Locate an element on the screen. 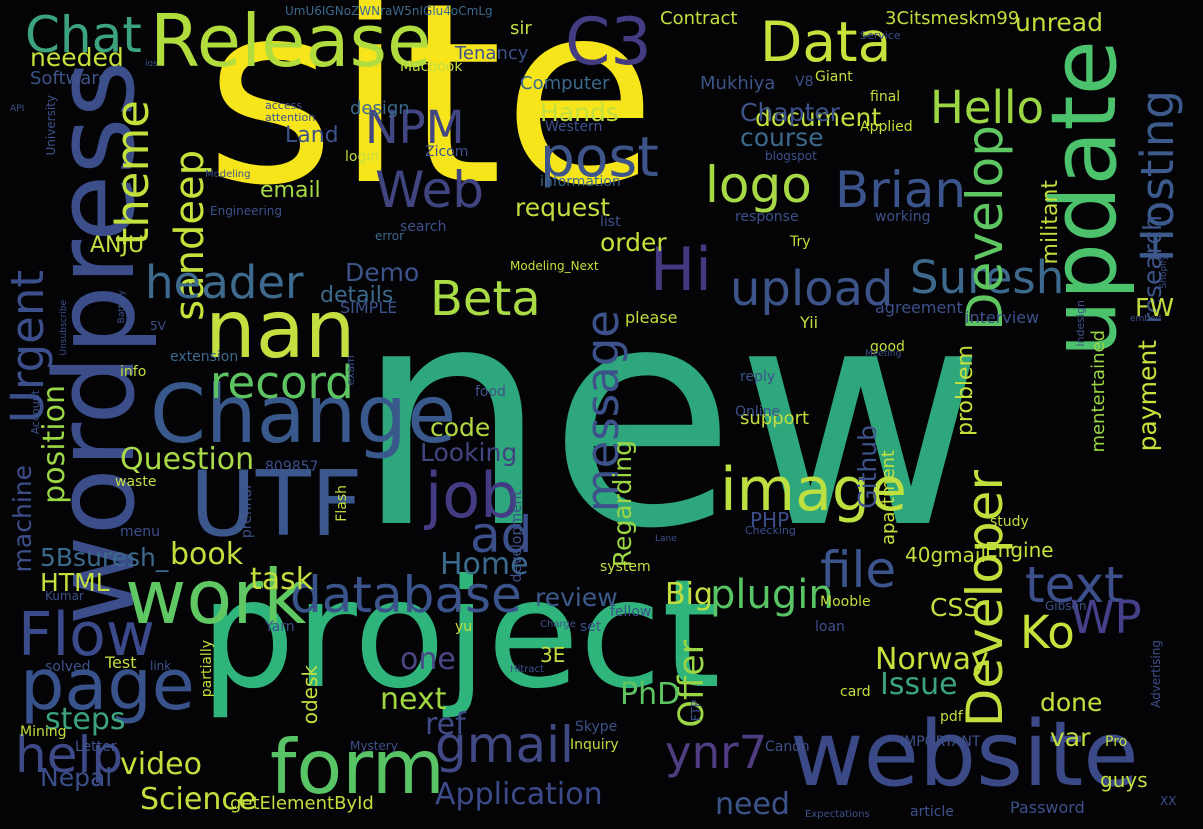 The height and width of the screenshot is (829, 1203). word-video: video is located at coordinates (161, 764).